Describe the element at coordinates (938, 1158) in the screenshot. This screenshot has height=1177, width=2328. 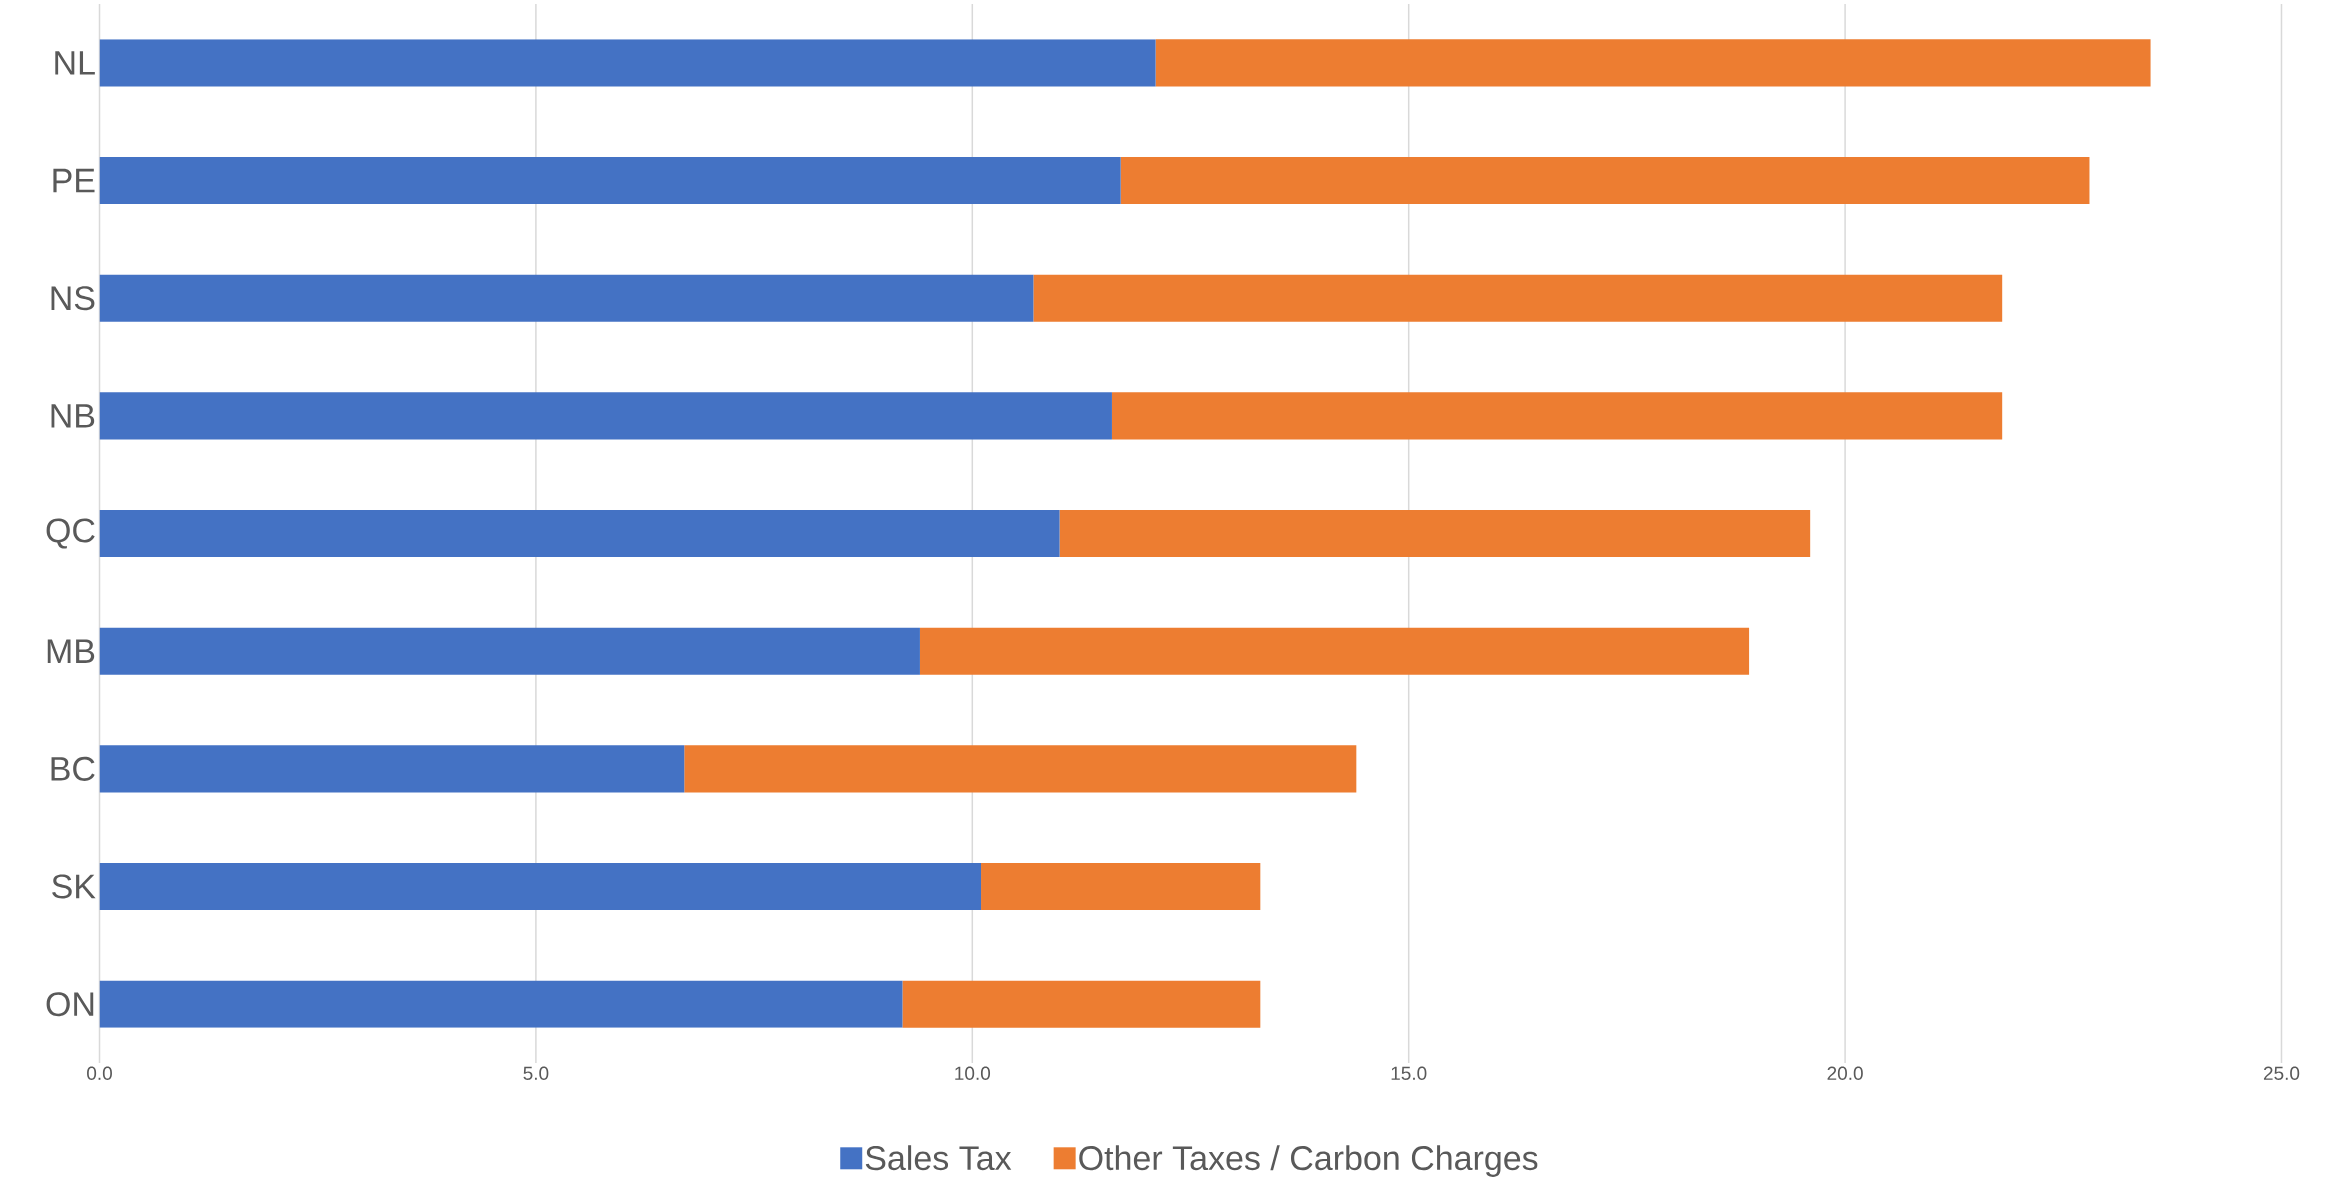
I see `legend-label: Sales Tax` at that location.